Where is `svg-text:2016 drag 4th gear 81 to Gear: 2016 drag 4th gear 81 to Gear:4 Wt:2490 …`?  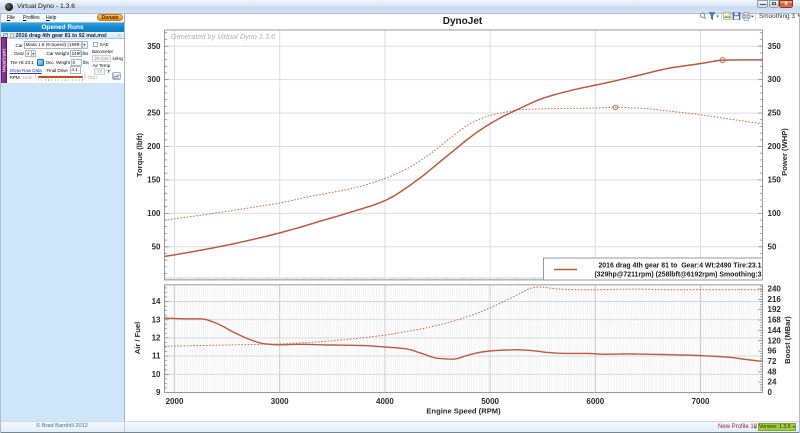
svg-text:2016 drag 4th gear 81 to Gear: 2016 drag 4th gear 81 to Gear:4 Wt:2490 … is located at coordinates (679, 266).